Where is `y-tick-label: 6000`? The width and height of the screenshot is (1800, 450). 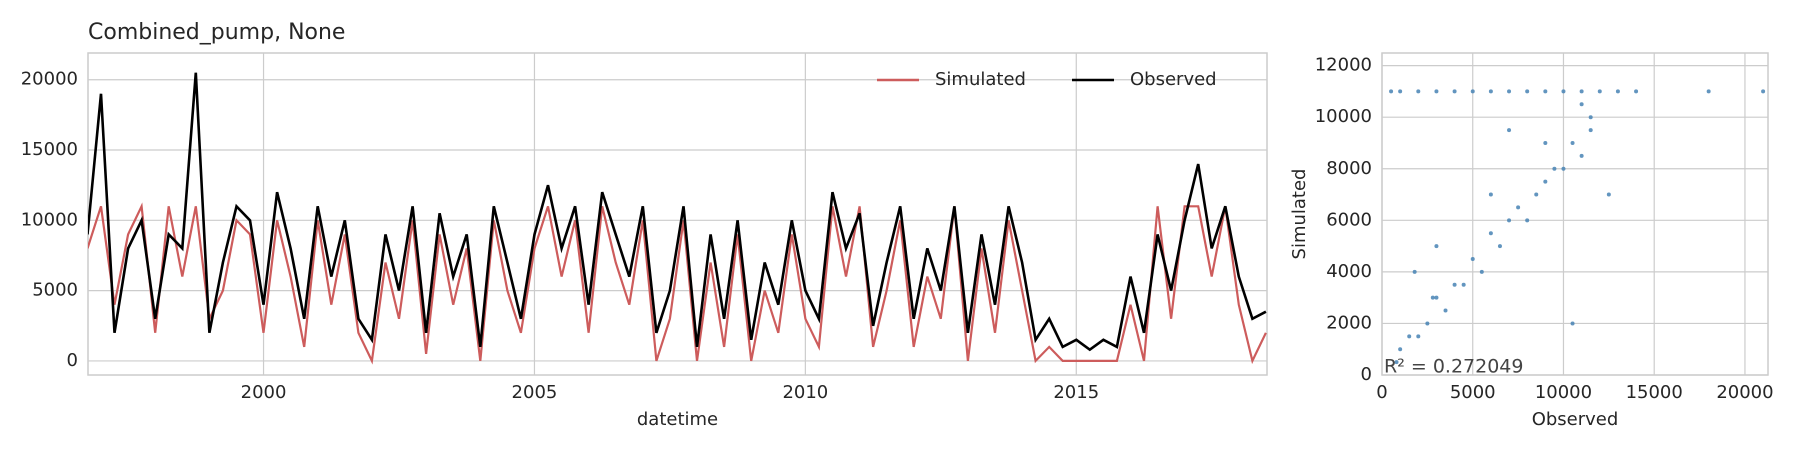 y-tick-label: 6000 is located at coordinates (1349, 219).